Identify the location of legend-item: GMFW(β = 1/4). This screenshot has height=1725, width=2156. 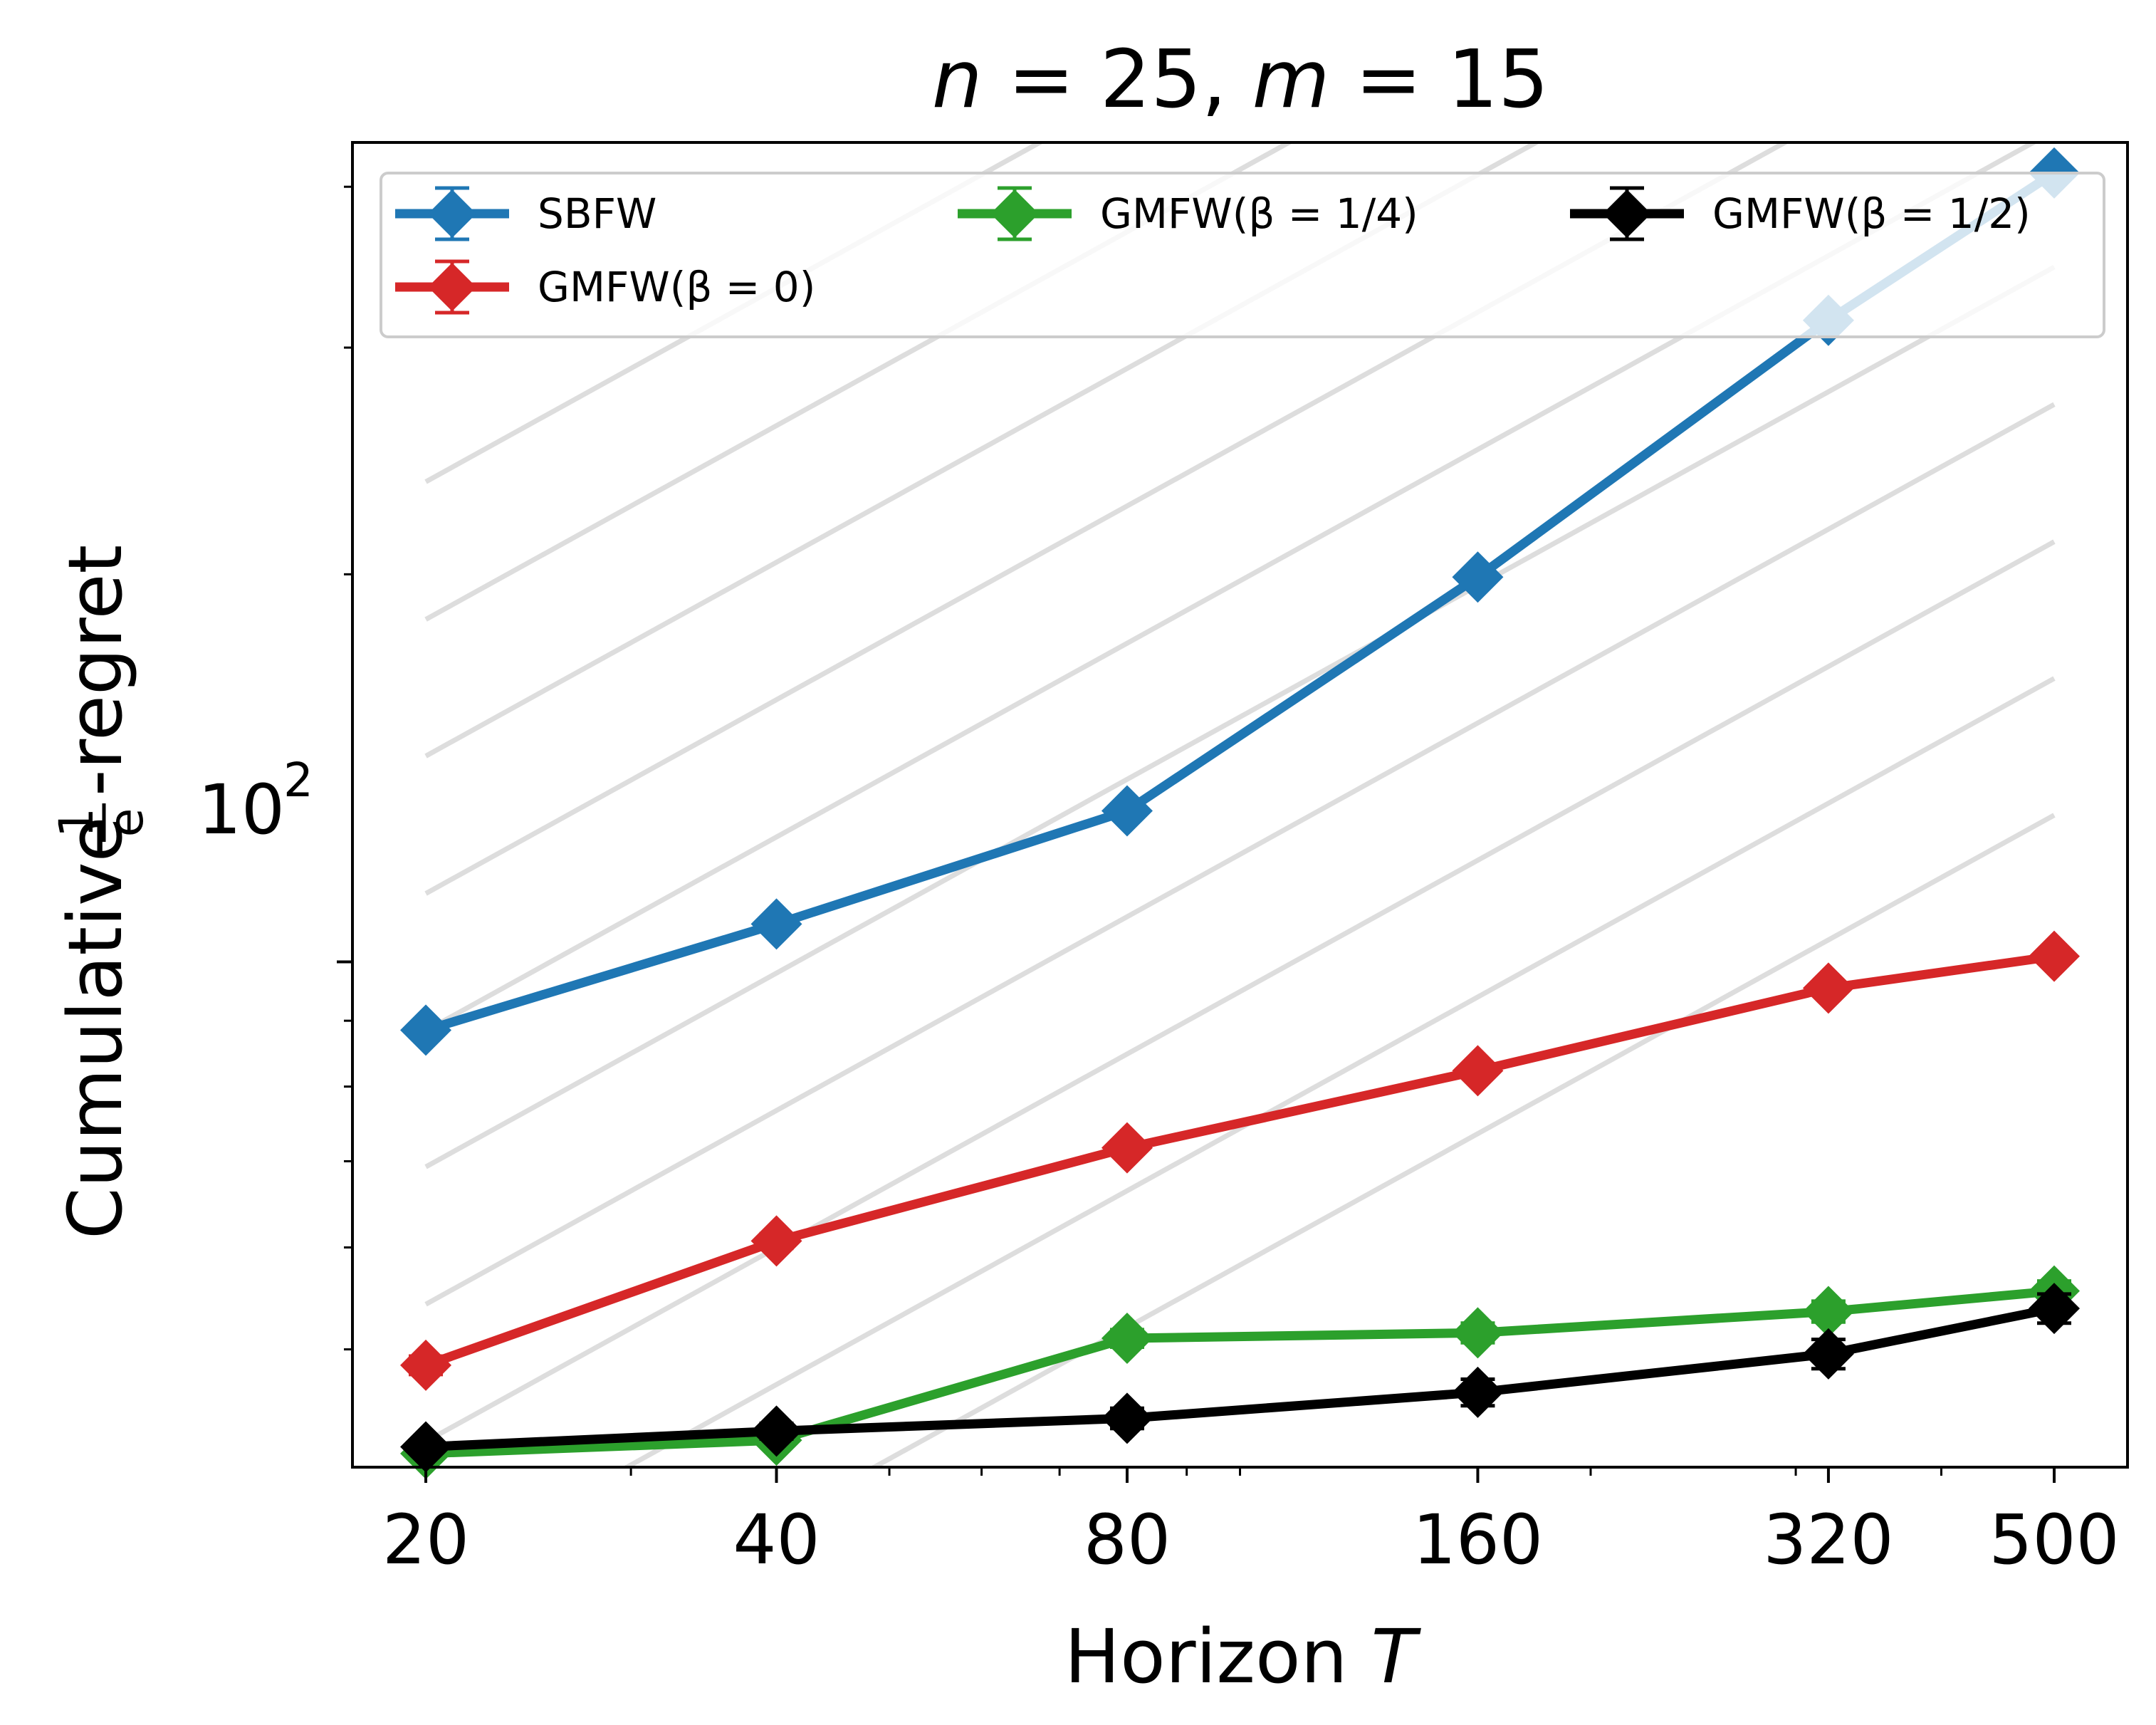
(1188, 213).